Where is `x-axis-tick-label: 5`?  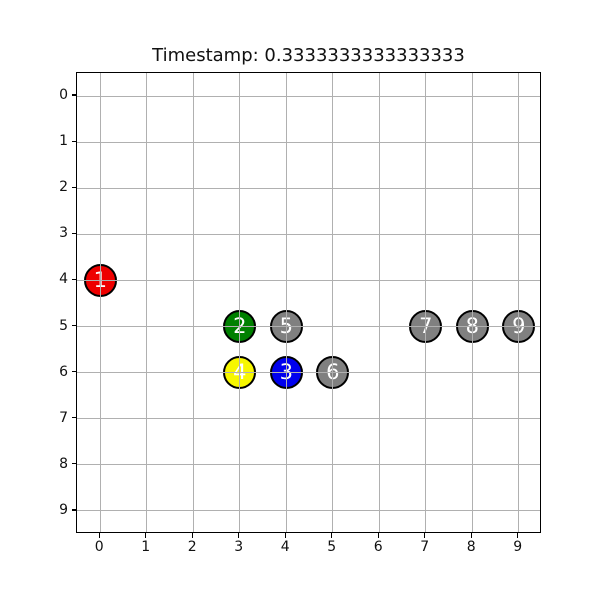
x-axis-tick-label: 5 is located at coordinates (332, 547).